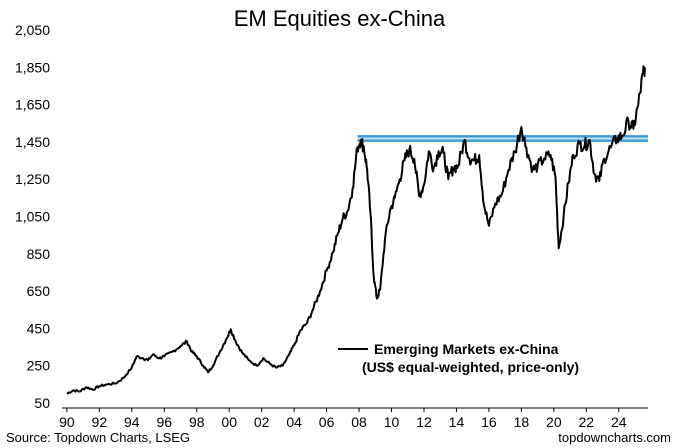 The width and height of the screenshot is (679, 448). Describe the element at coordinates (39, 291) in the screenshot. I see `y-tick-label: 650` at that location.